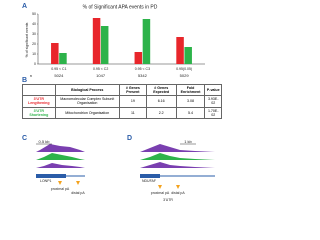 The image size is (320, 240). Describe the element at coordinates (213, 101) in the screenshot. I see `cell: 3.93E-02` at that location.